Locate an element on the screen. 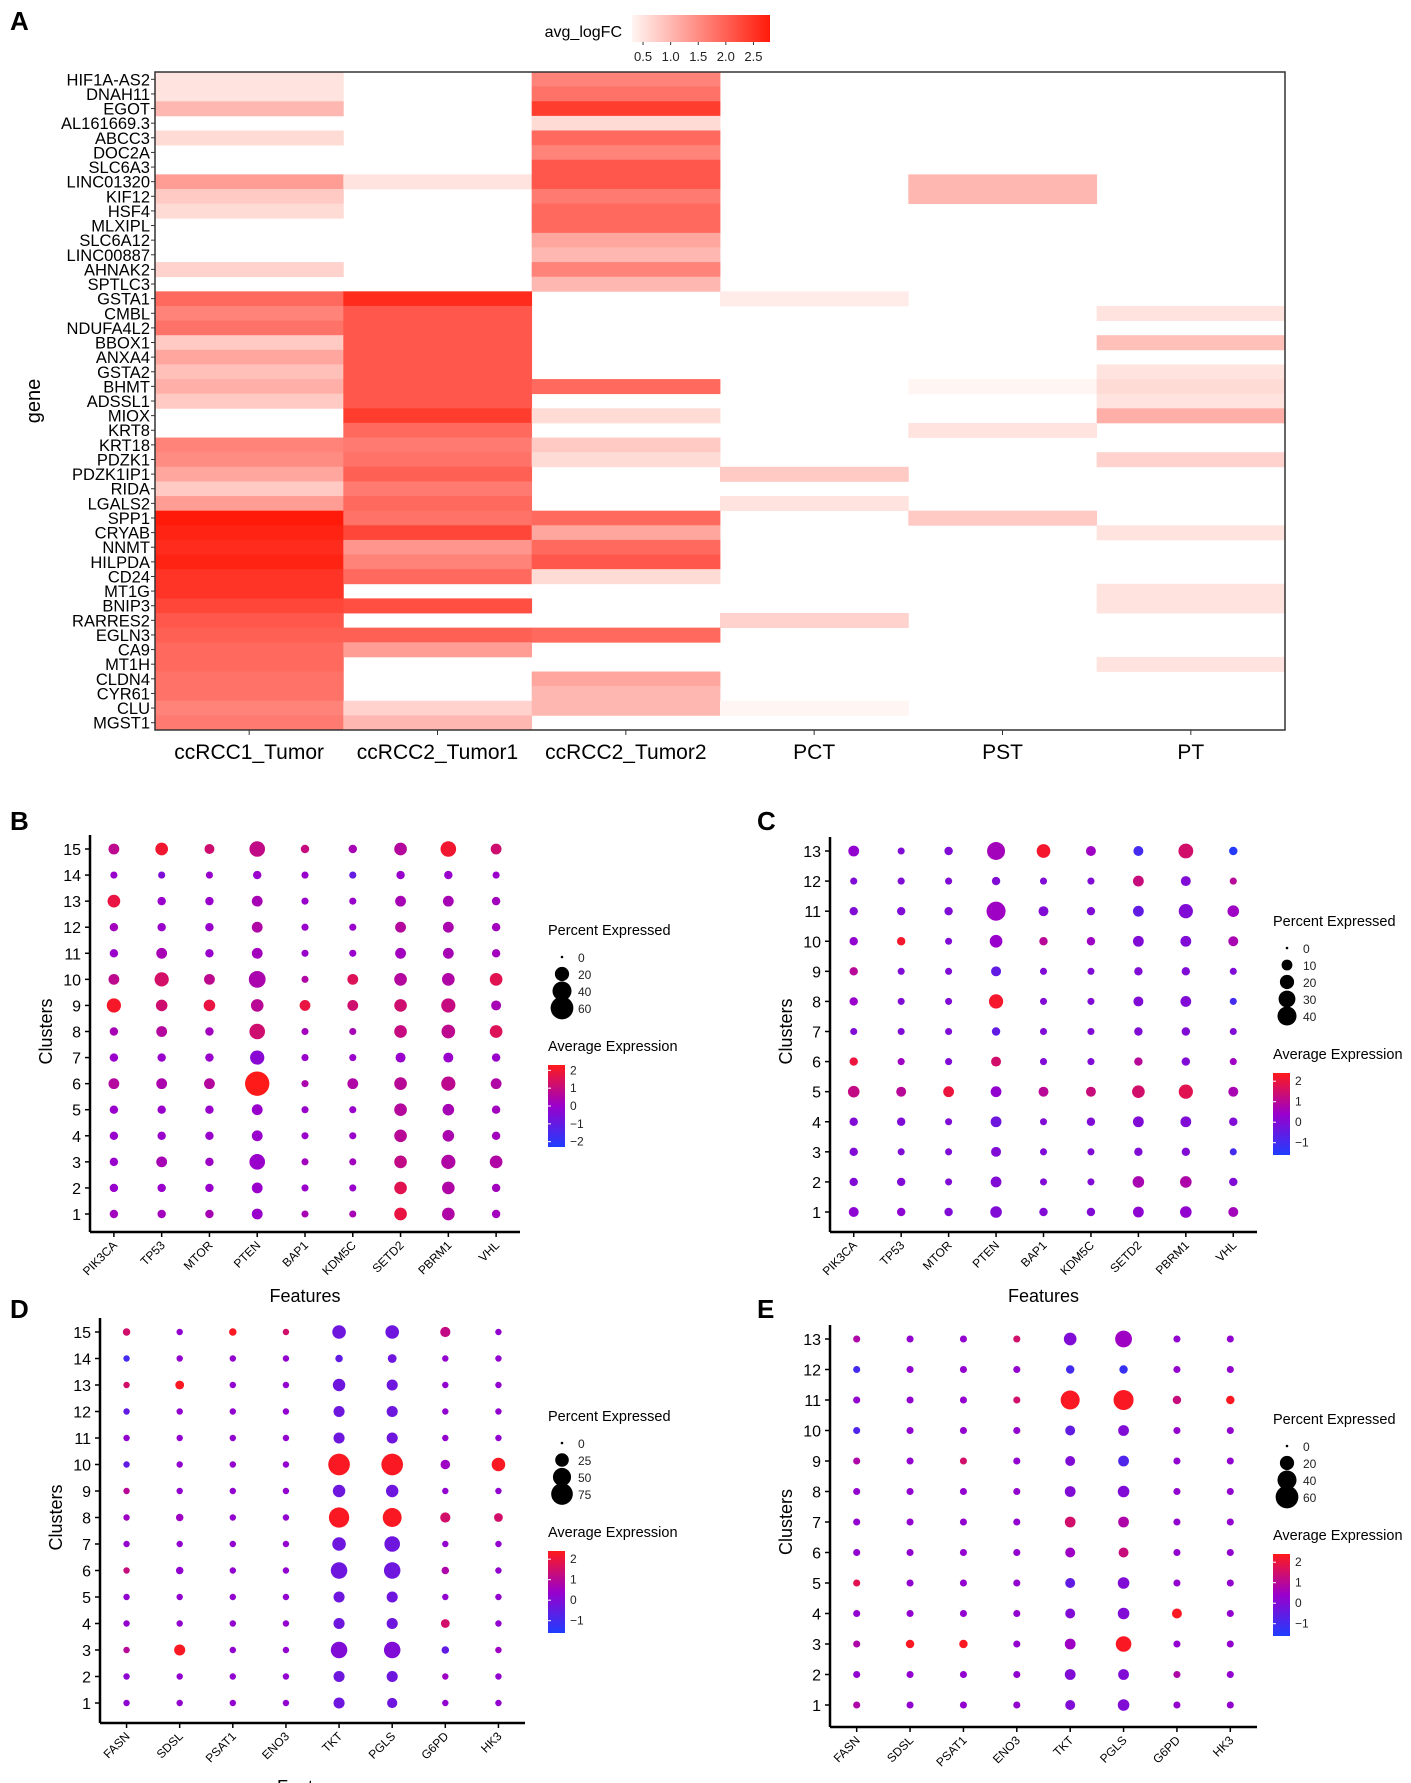 Image resolution: width=1411 pixels, height=1783 pixels. x-tick-label: ENO3 is located at coordinates (1006, 1749).